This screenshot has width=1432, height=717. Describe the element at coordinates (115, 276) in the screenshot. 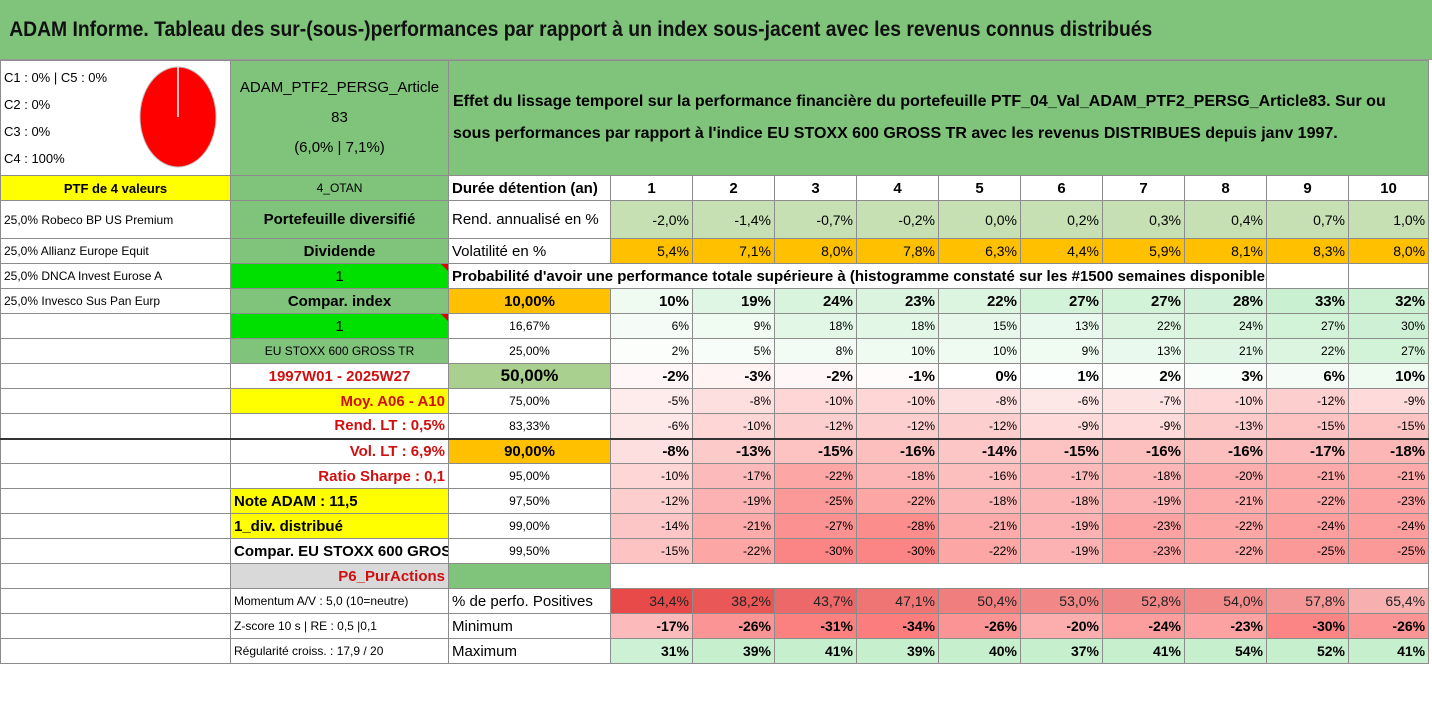

I see `holding-line: 25,0% DNCA Invest Eurose A` at that location.